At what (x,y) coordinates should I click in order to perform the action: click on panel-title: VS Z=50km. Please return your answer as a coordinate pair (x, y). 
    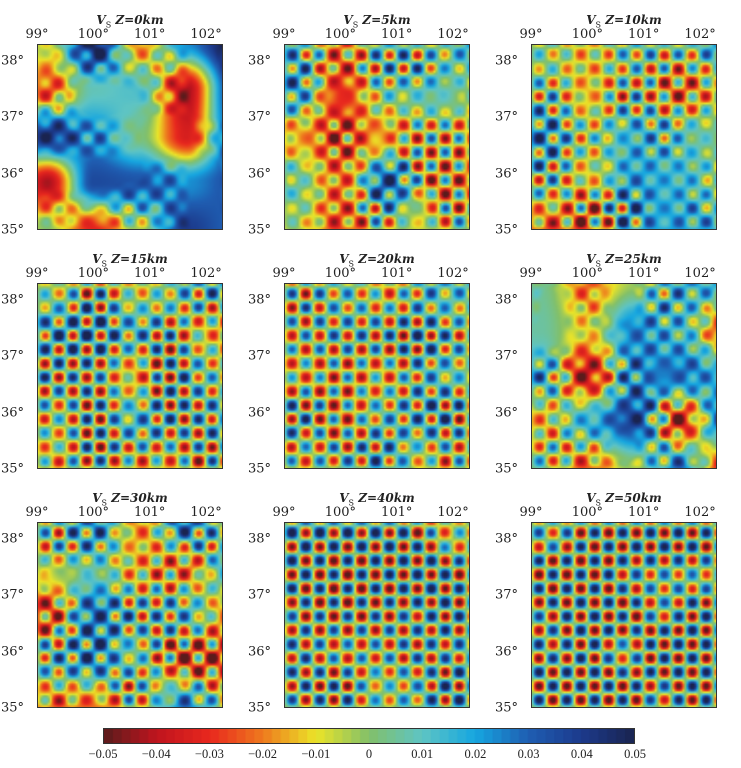
    Looking at the image, I should click on (624, 499).